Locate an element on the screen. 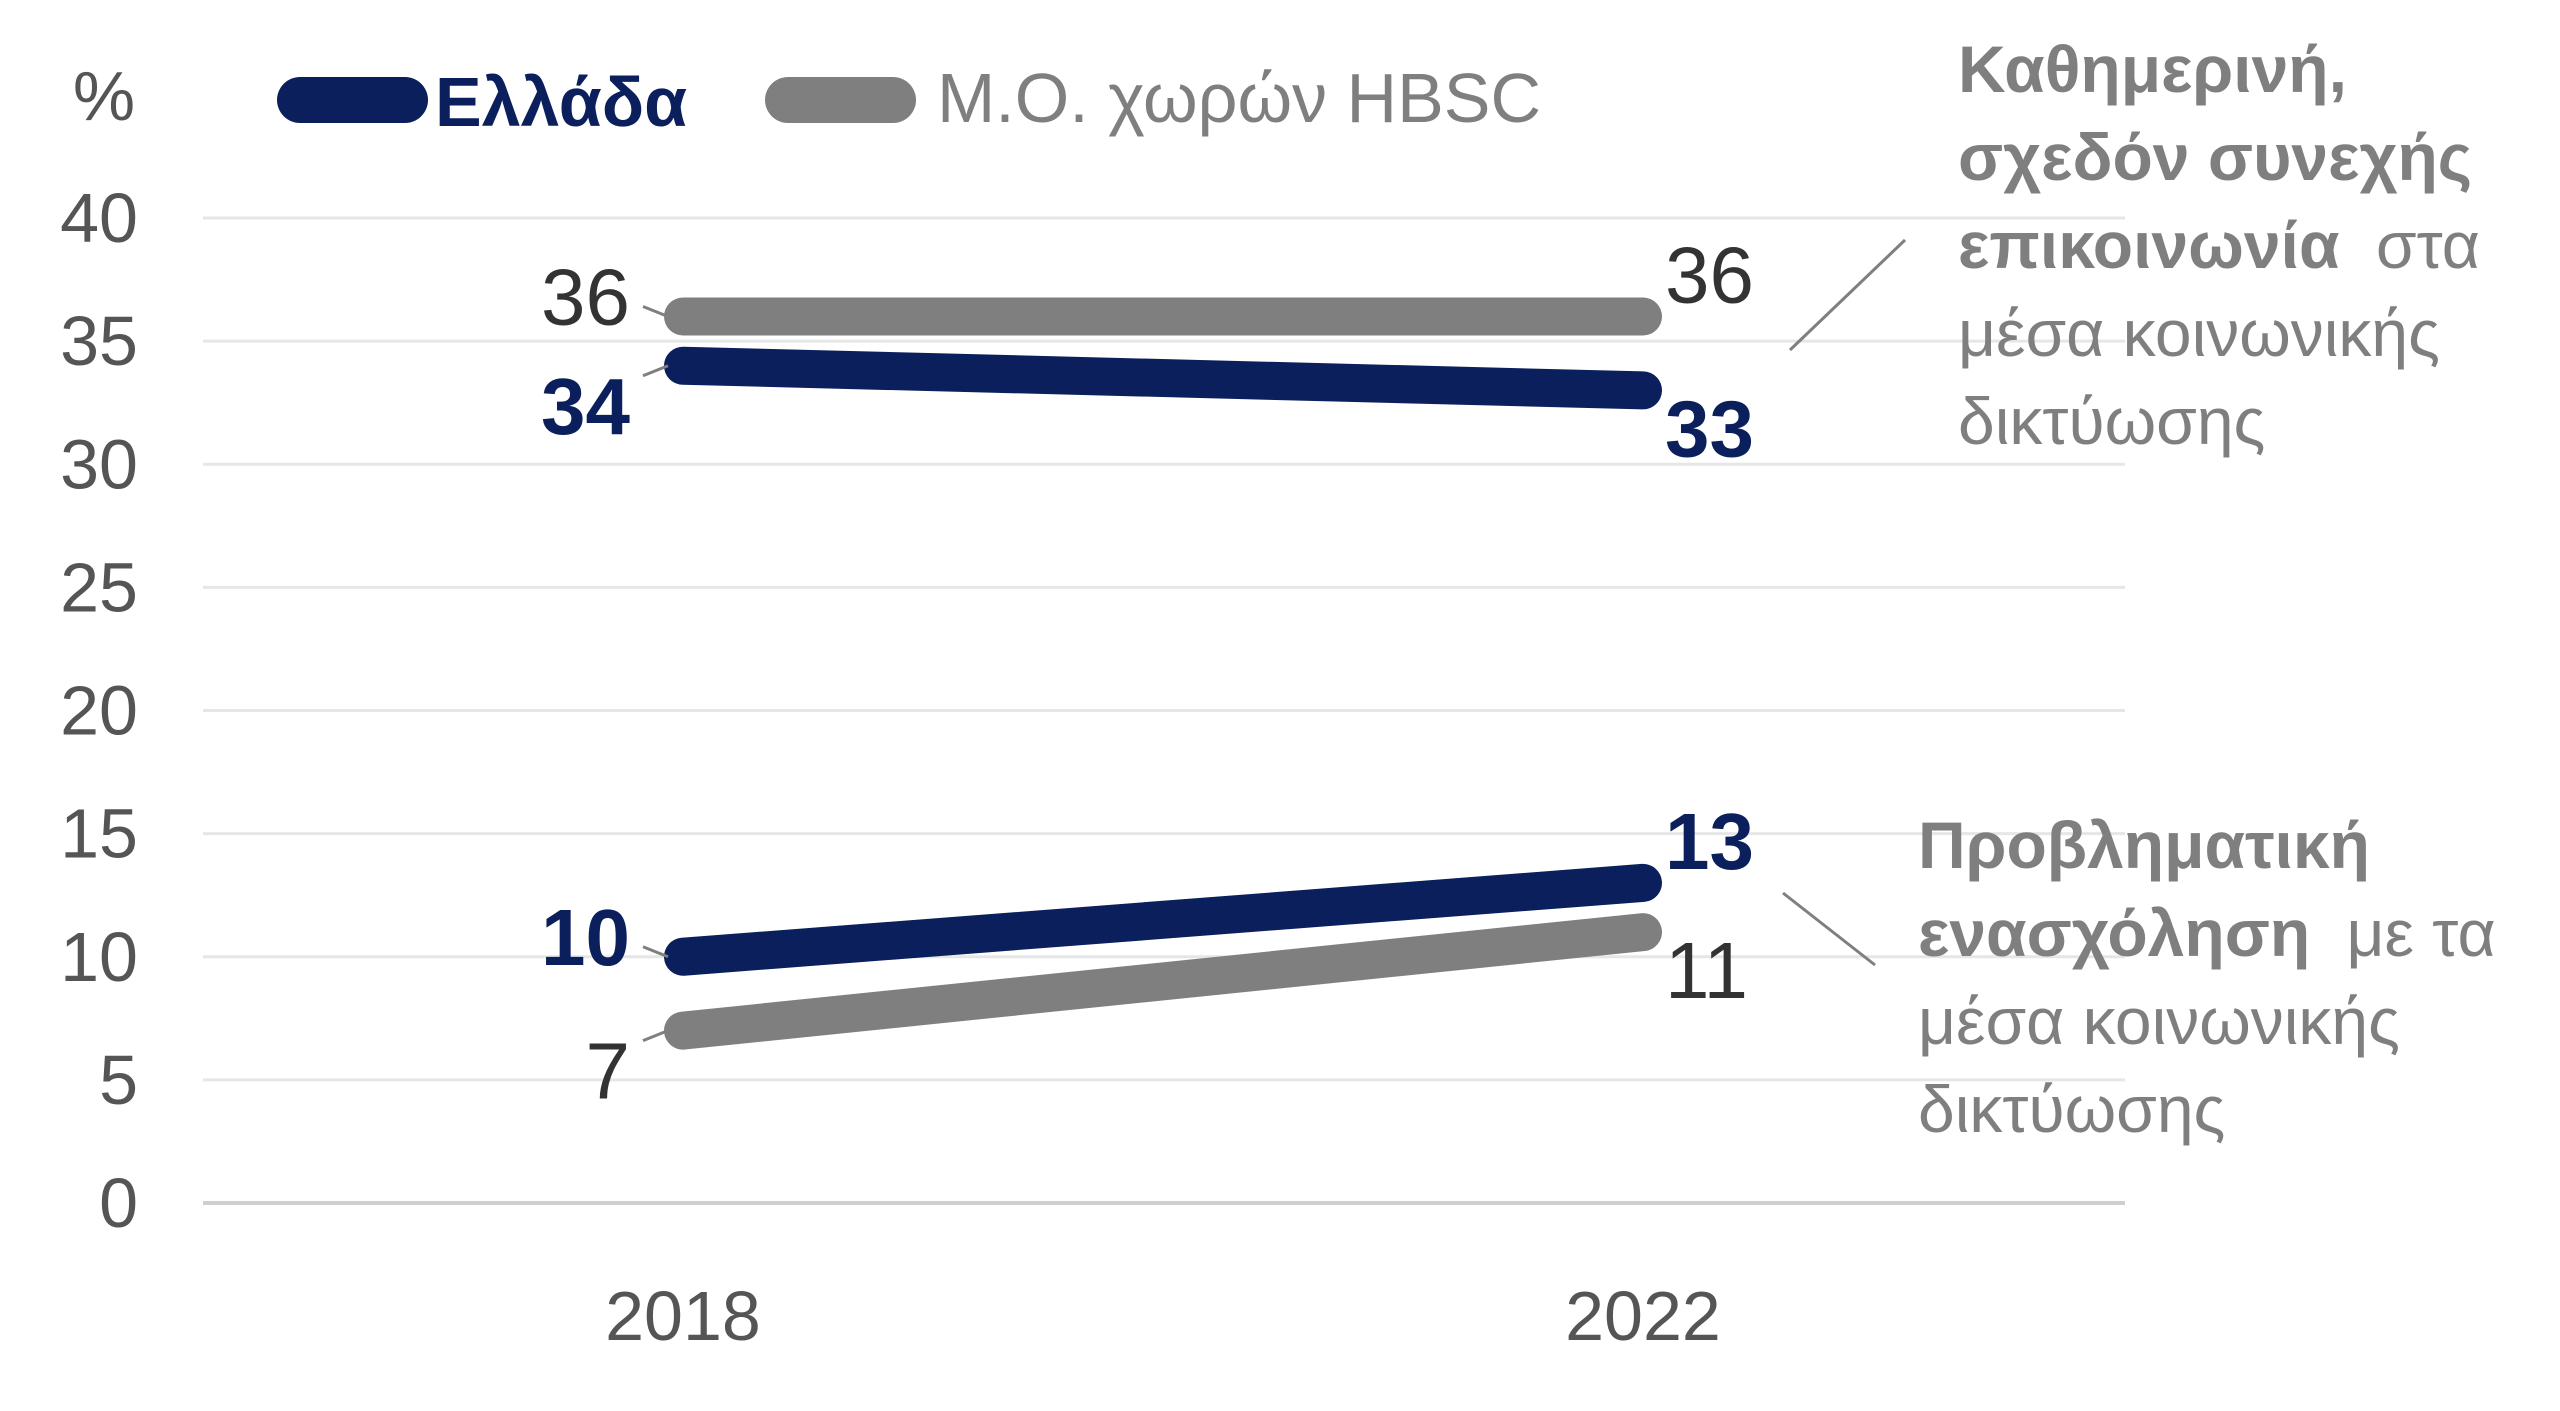 Image resolution: width=2560 pixels, height=1411 pixels. data-label: 7 is located at coordinates (608, 1071).